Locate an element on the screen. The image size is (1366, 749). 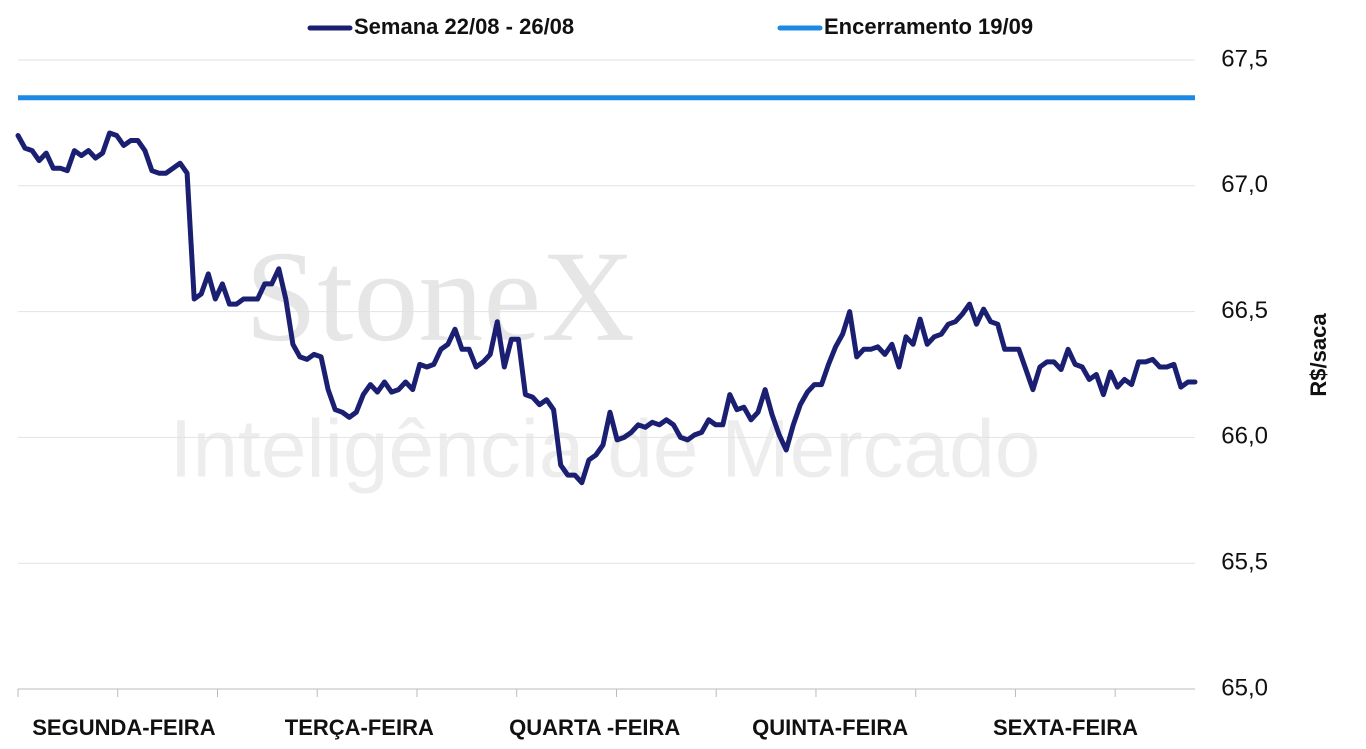
legend-label: Encerramento 19/09 is located at coordinates (928, 26).